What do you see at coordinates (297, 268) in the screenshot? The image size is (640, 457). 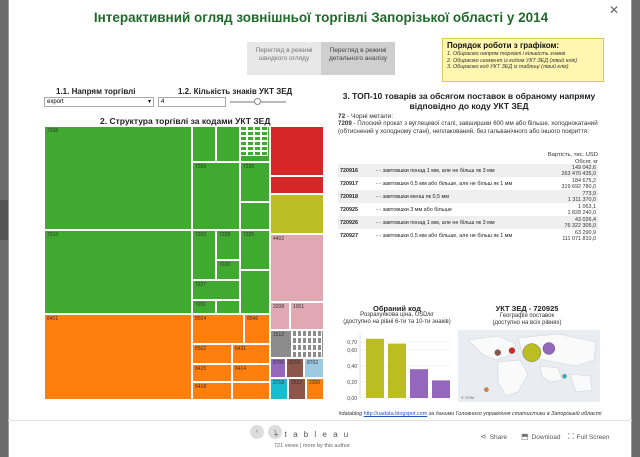 I see `treemap-cell: 4402` at bounding box center [297, 268].